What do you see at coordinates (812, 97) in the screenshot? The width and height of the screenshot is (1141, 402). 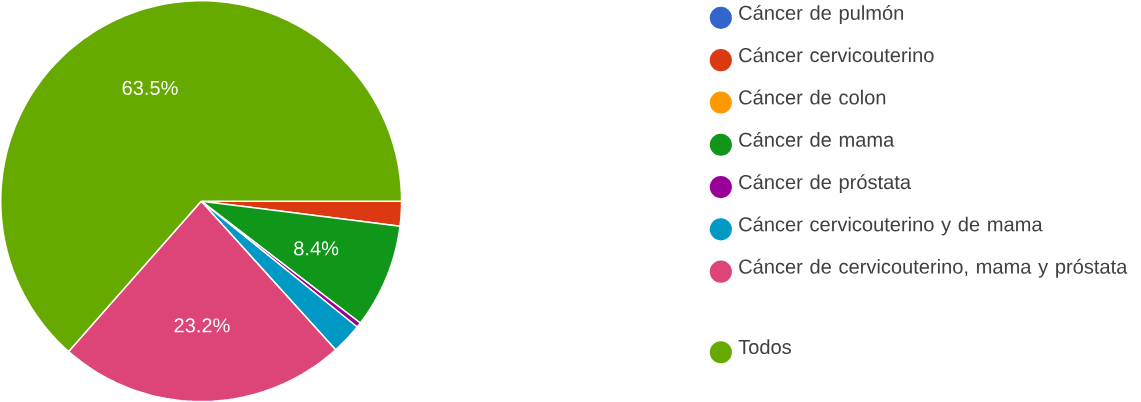 I see `legend-label: Cáncer de colon` at bounding box center [812, 97].